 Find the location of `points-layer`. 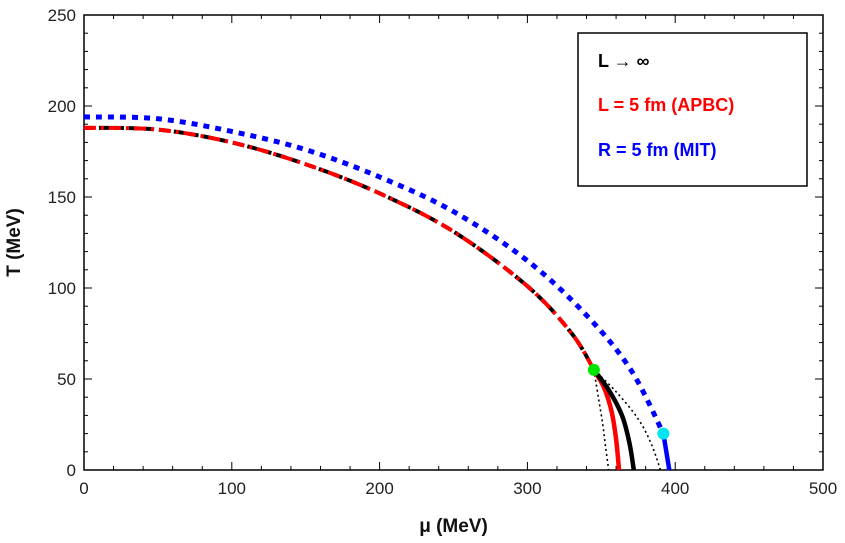

points-layer is located at coordinates (628, 401).